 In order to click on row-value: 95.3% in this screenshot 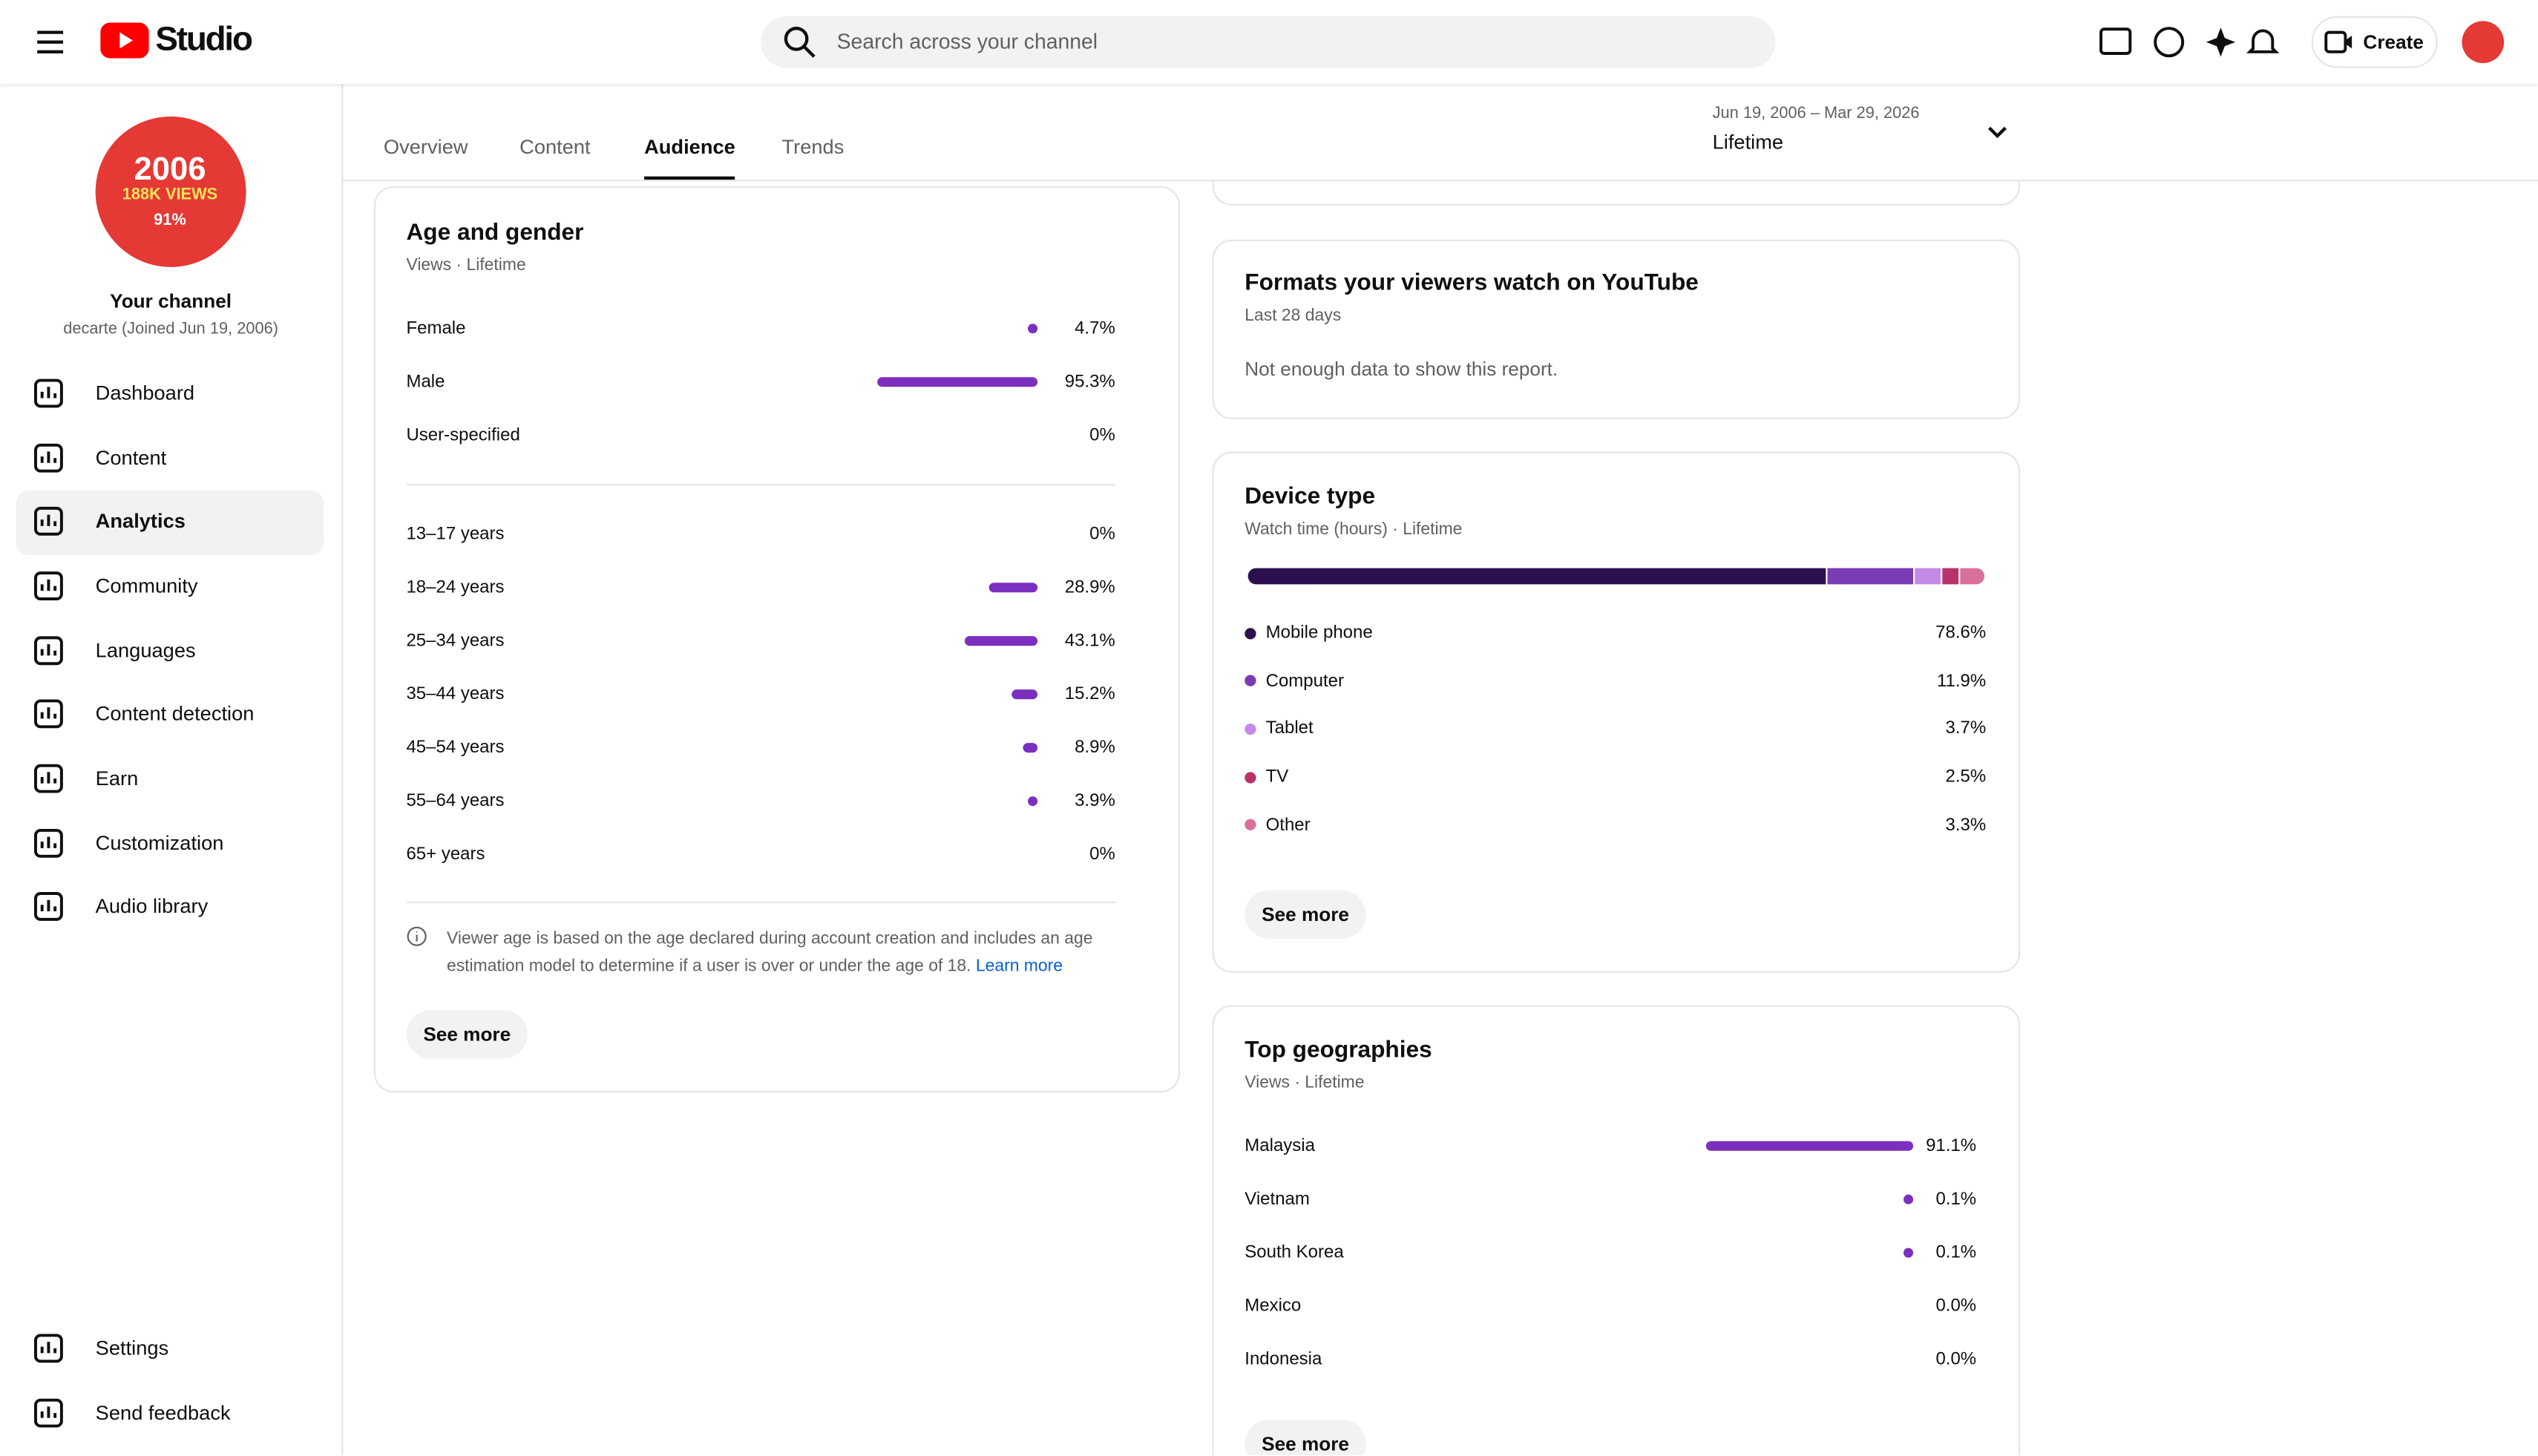, I will do `click(1089, 382)`.